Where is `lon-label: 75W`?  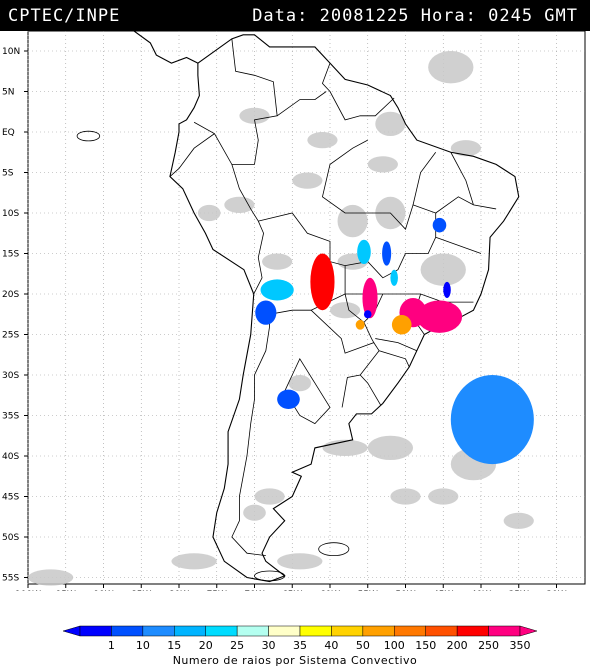
lon-label: 75W is located at coordinates (217, 590).